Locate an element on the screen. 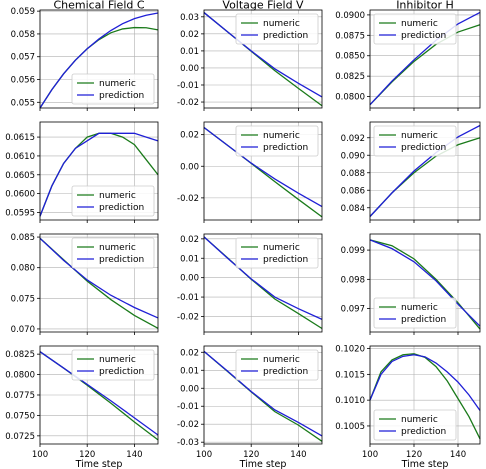 This screenshot has width=486, height=469. subplot-7: 0.070 0.075 0.080 0.085 numeric prediction is located at coordinates (85, 284).